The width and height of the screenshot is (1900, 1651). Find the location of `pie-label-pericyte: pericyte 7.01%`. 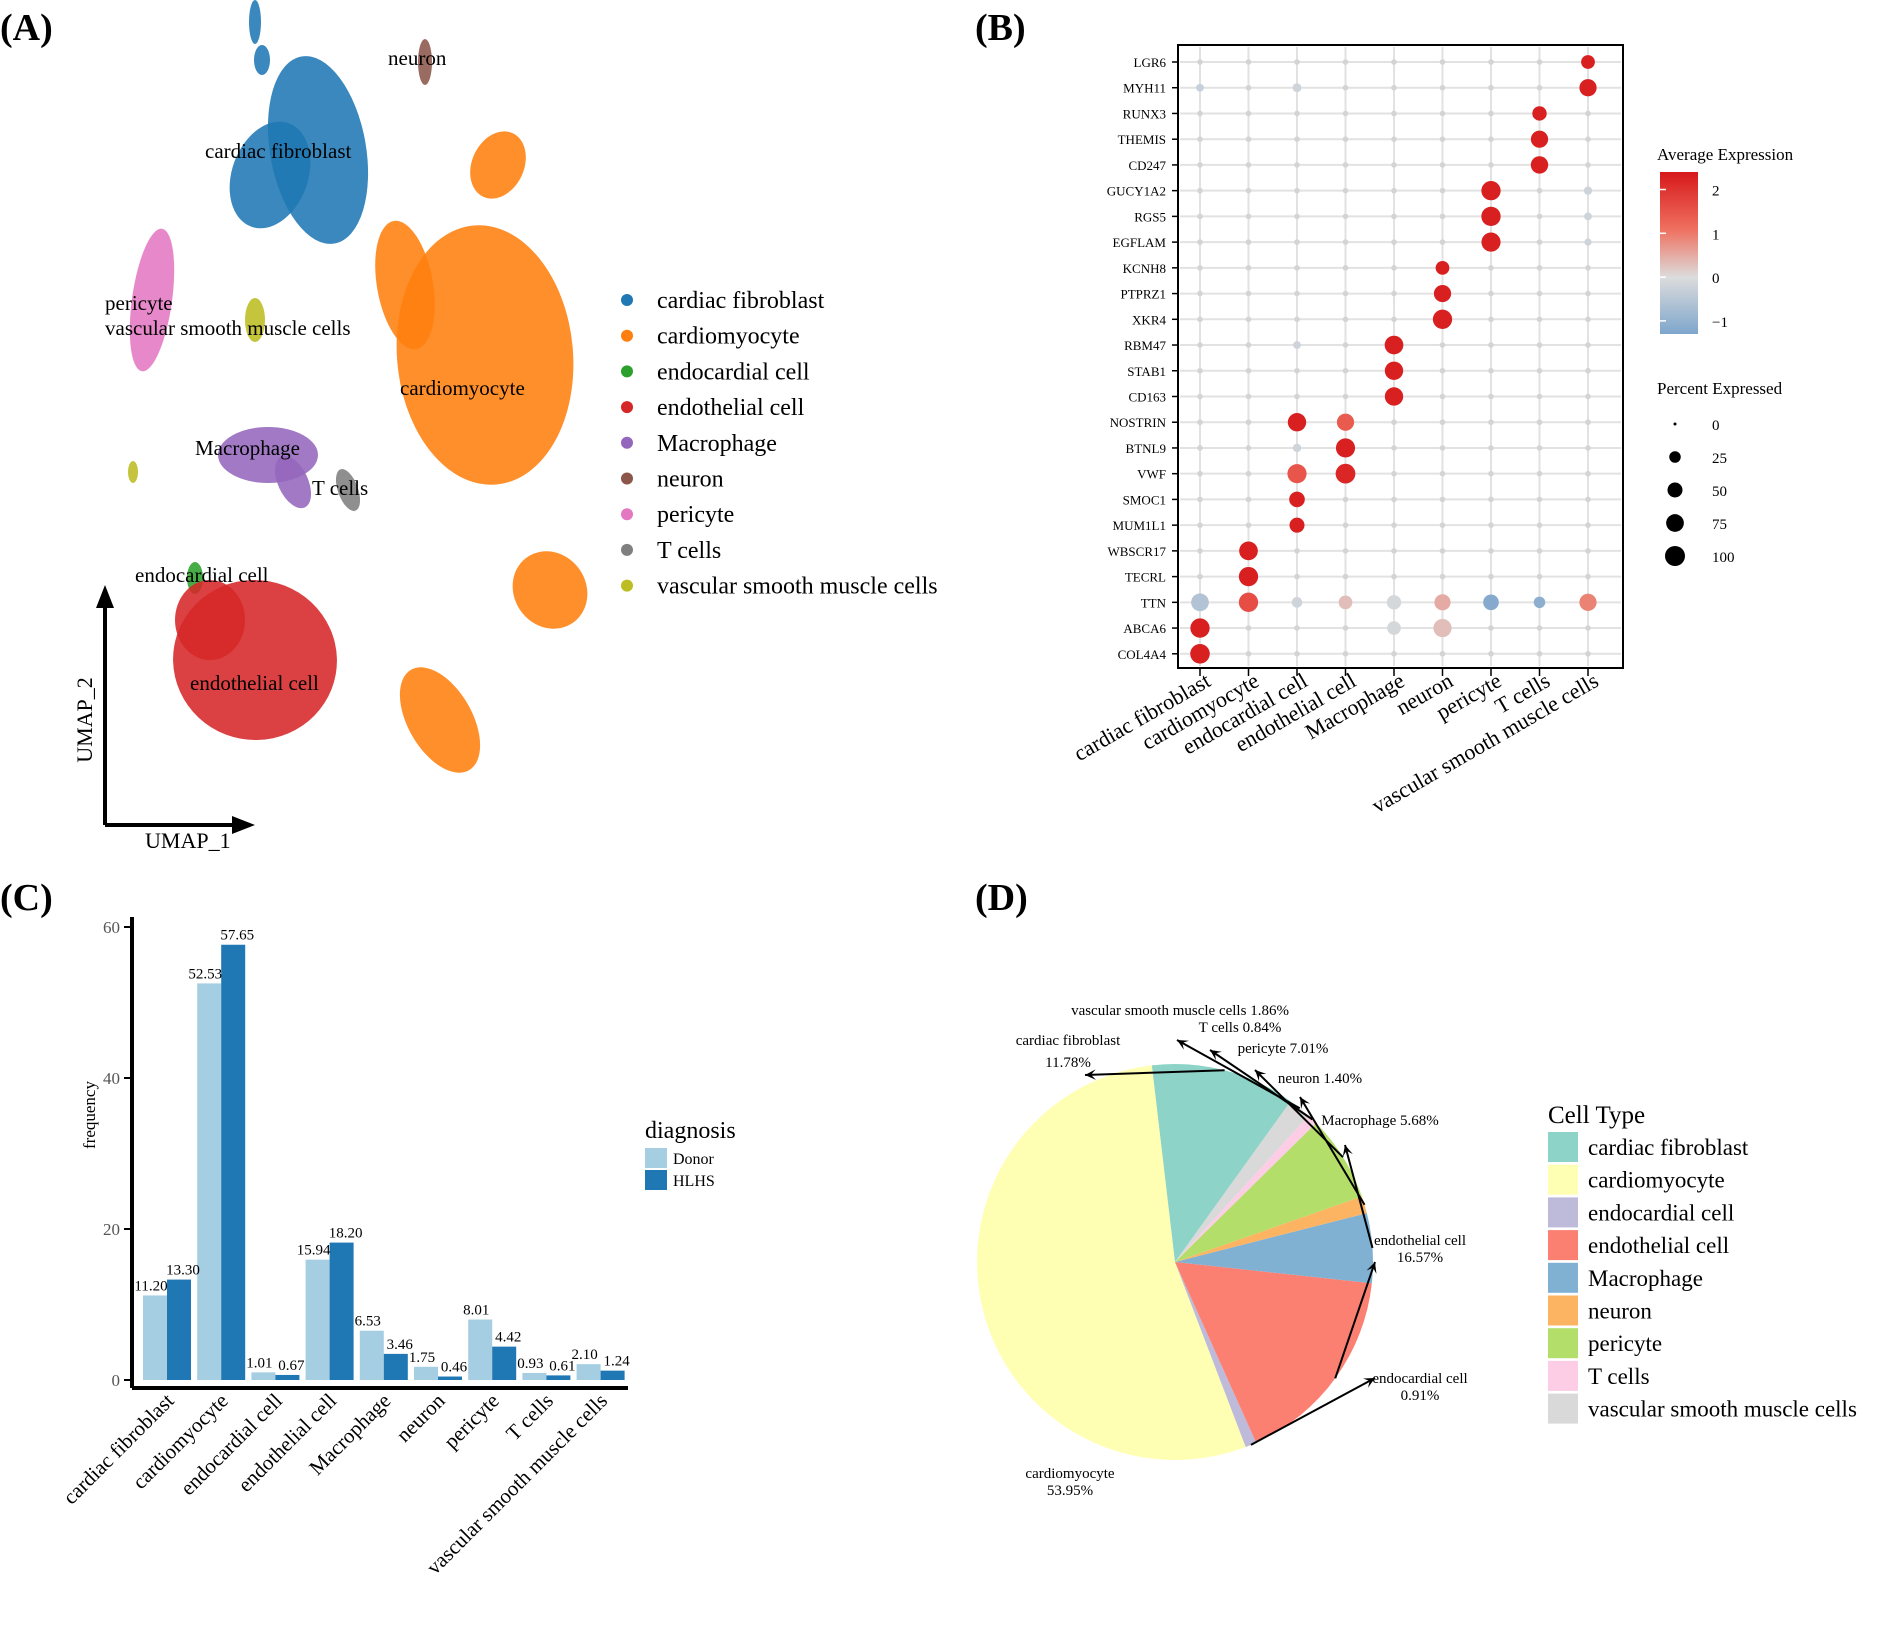

pie-label-pericyte: pericyte 7.01% is located at coordinates (1283, 1049).